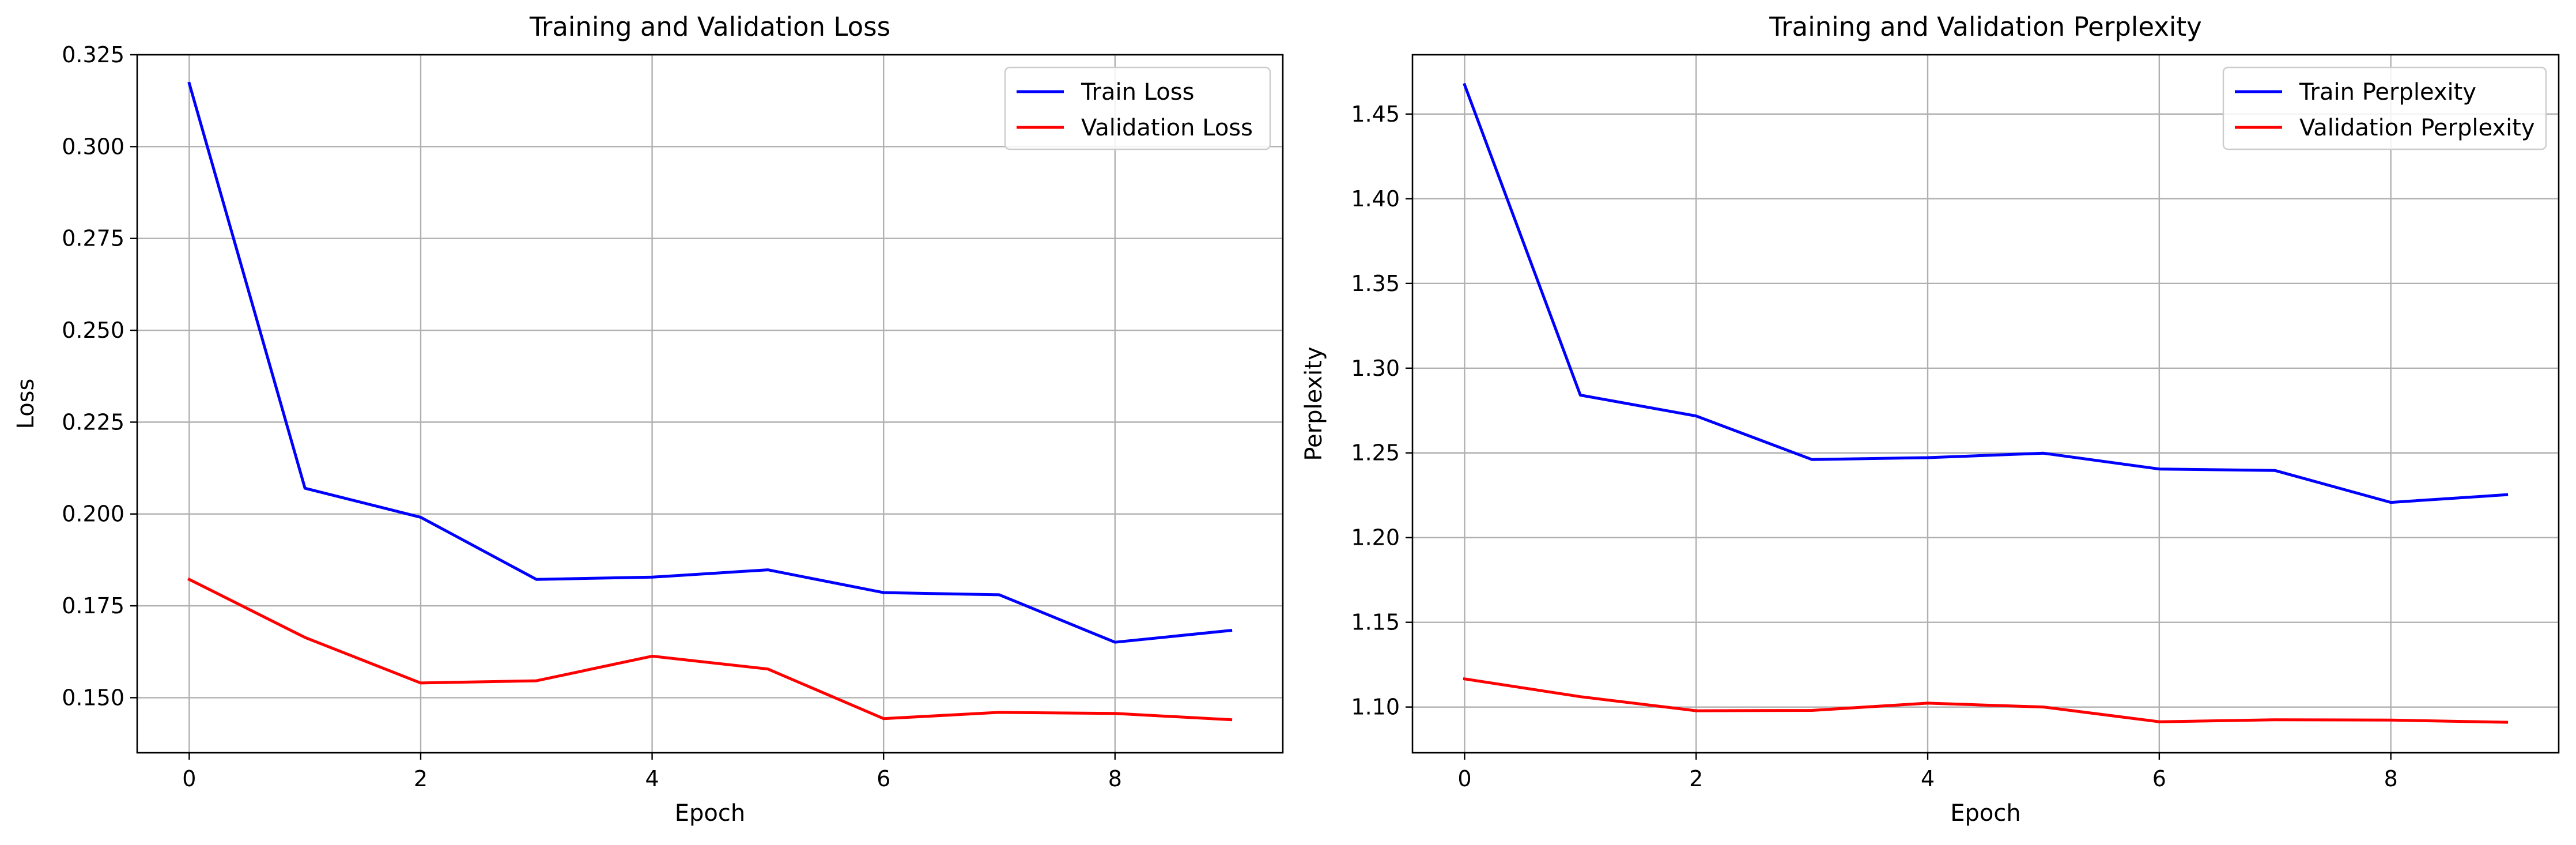  What do you see at coordinates (93, 239) in the screenshot?
I see `y-tick-label: 0.275` at bounding box center [93, 239].